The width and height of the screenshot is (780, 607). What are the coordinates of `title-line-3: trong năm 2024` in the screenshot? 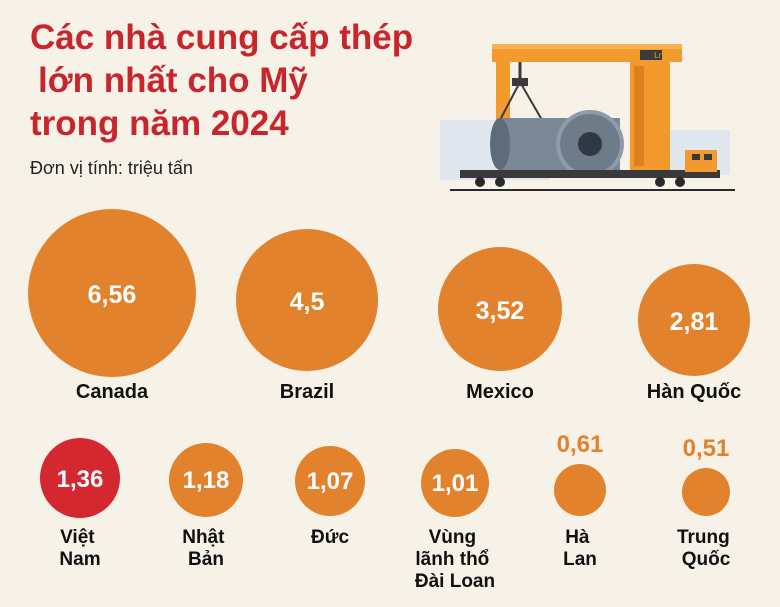 It's located at (159, 123).